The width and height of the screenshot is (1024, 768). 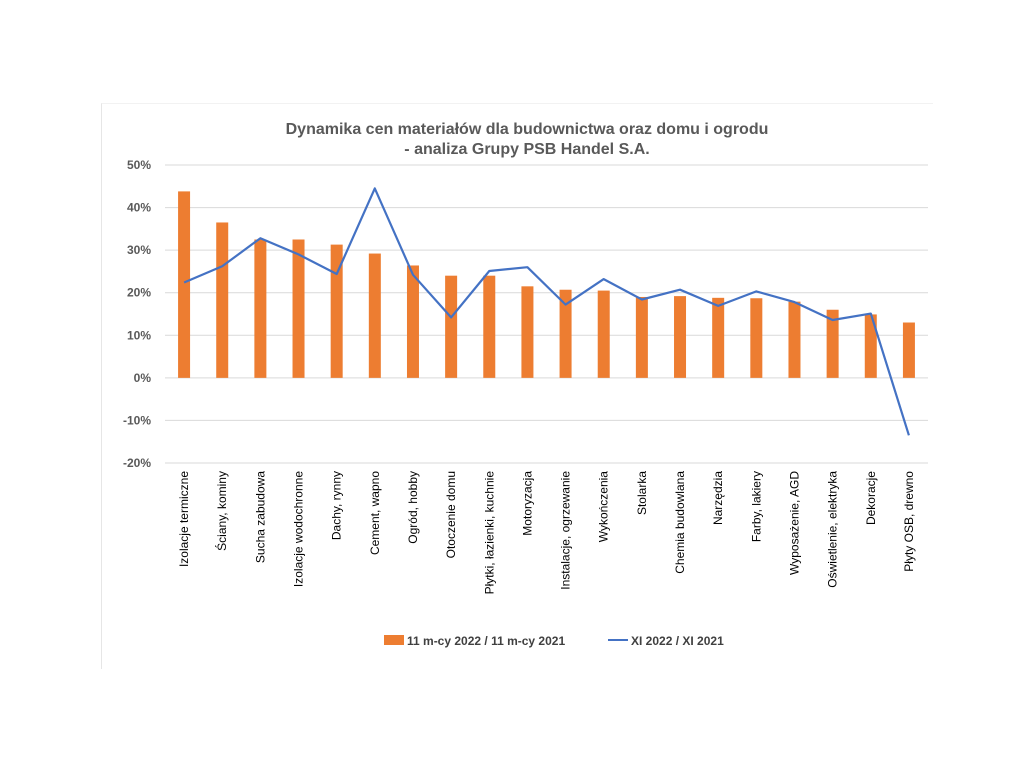 I want to click on x-category-label: Płyty OSB, drewno, so click(x=909, y=521).